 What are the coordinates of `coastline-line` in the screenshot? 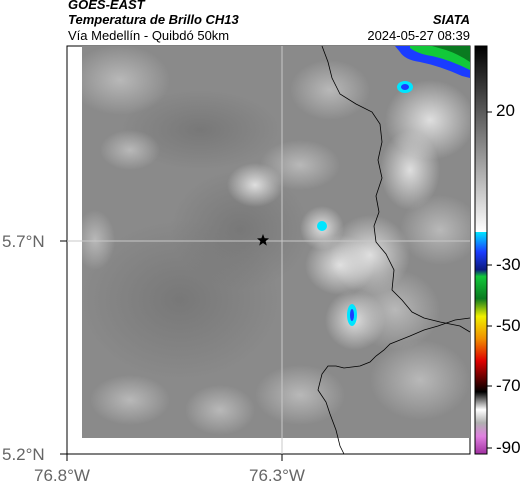 It's located at (394, 386).